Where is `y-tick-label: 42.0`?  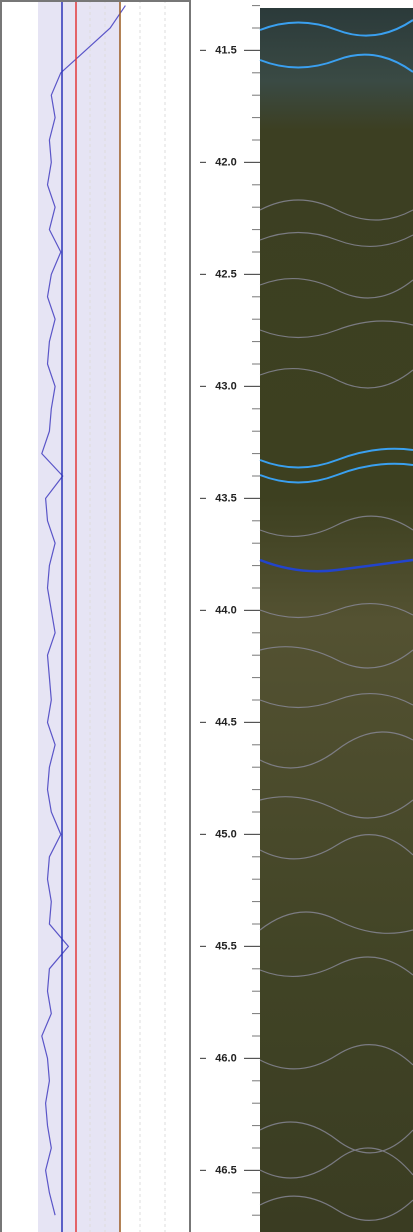 y-tick-label: 42.0 is located at coordinates (225, 162).